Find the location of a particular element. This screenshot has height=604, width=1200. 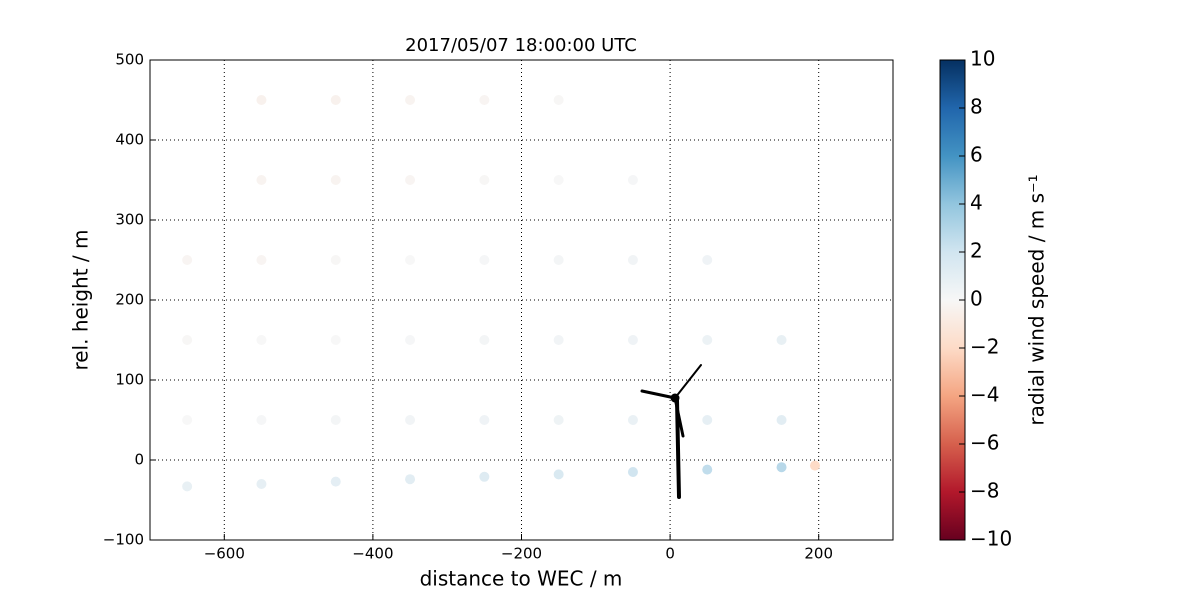

turbine is located at coordinates (671, 431).